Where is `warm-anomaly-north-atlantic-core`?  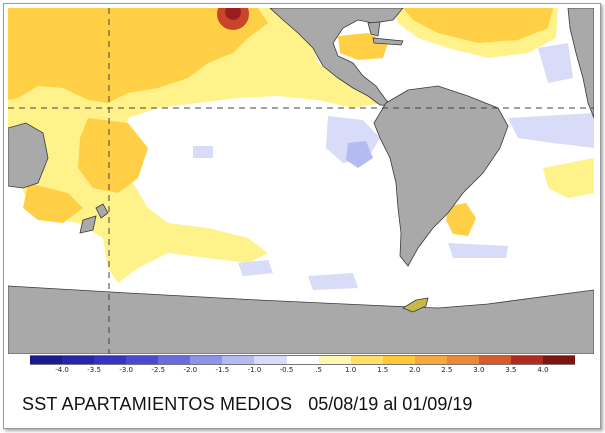
warm-anomaly-north-atlantic-core is located at coordinates (478, 25).